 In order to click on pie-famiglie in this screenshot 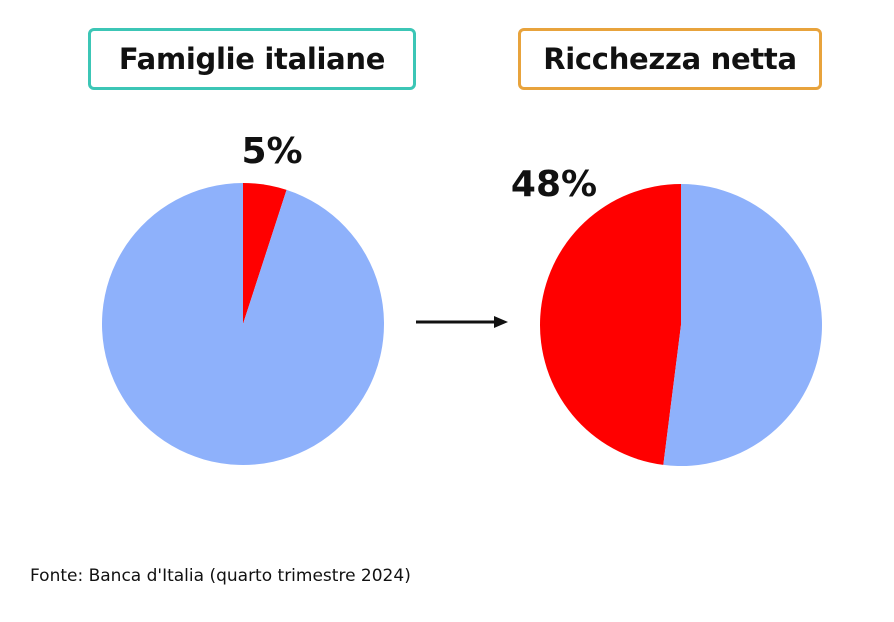, I will do `click(242, 324)`.